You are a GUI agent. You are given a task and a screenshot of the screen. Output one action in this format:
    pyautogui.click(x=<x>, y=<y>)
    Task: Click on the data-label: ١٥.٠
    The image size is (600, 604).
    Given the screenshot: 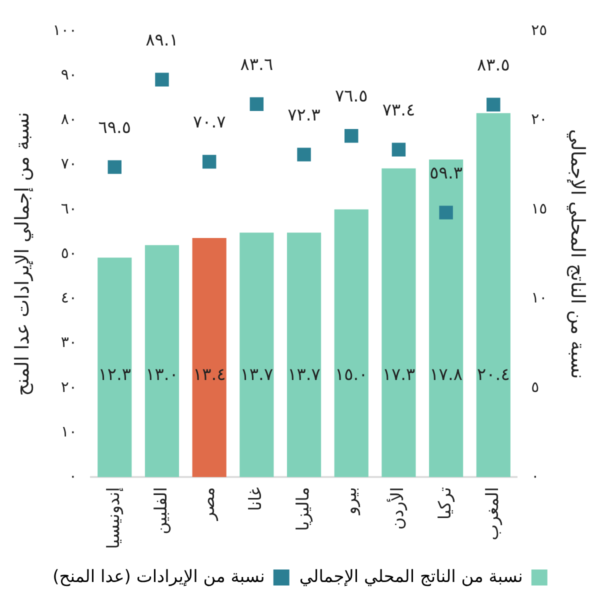 What is the action you would take?
    pyautogui.click(x=351, y=375)
    